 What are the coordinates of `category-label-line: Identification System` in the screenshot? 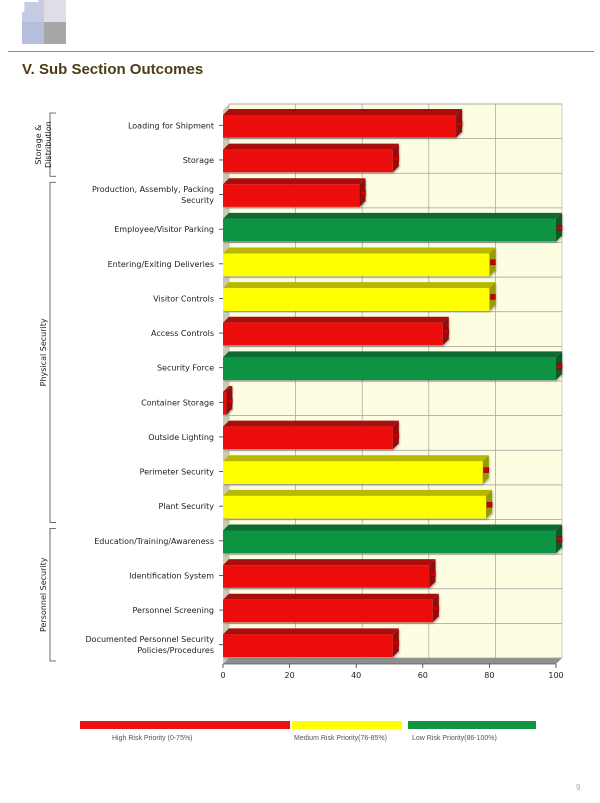 It's located at (171, 575).